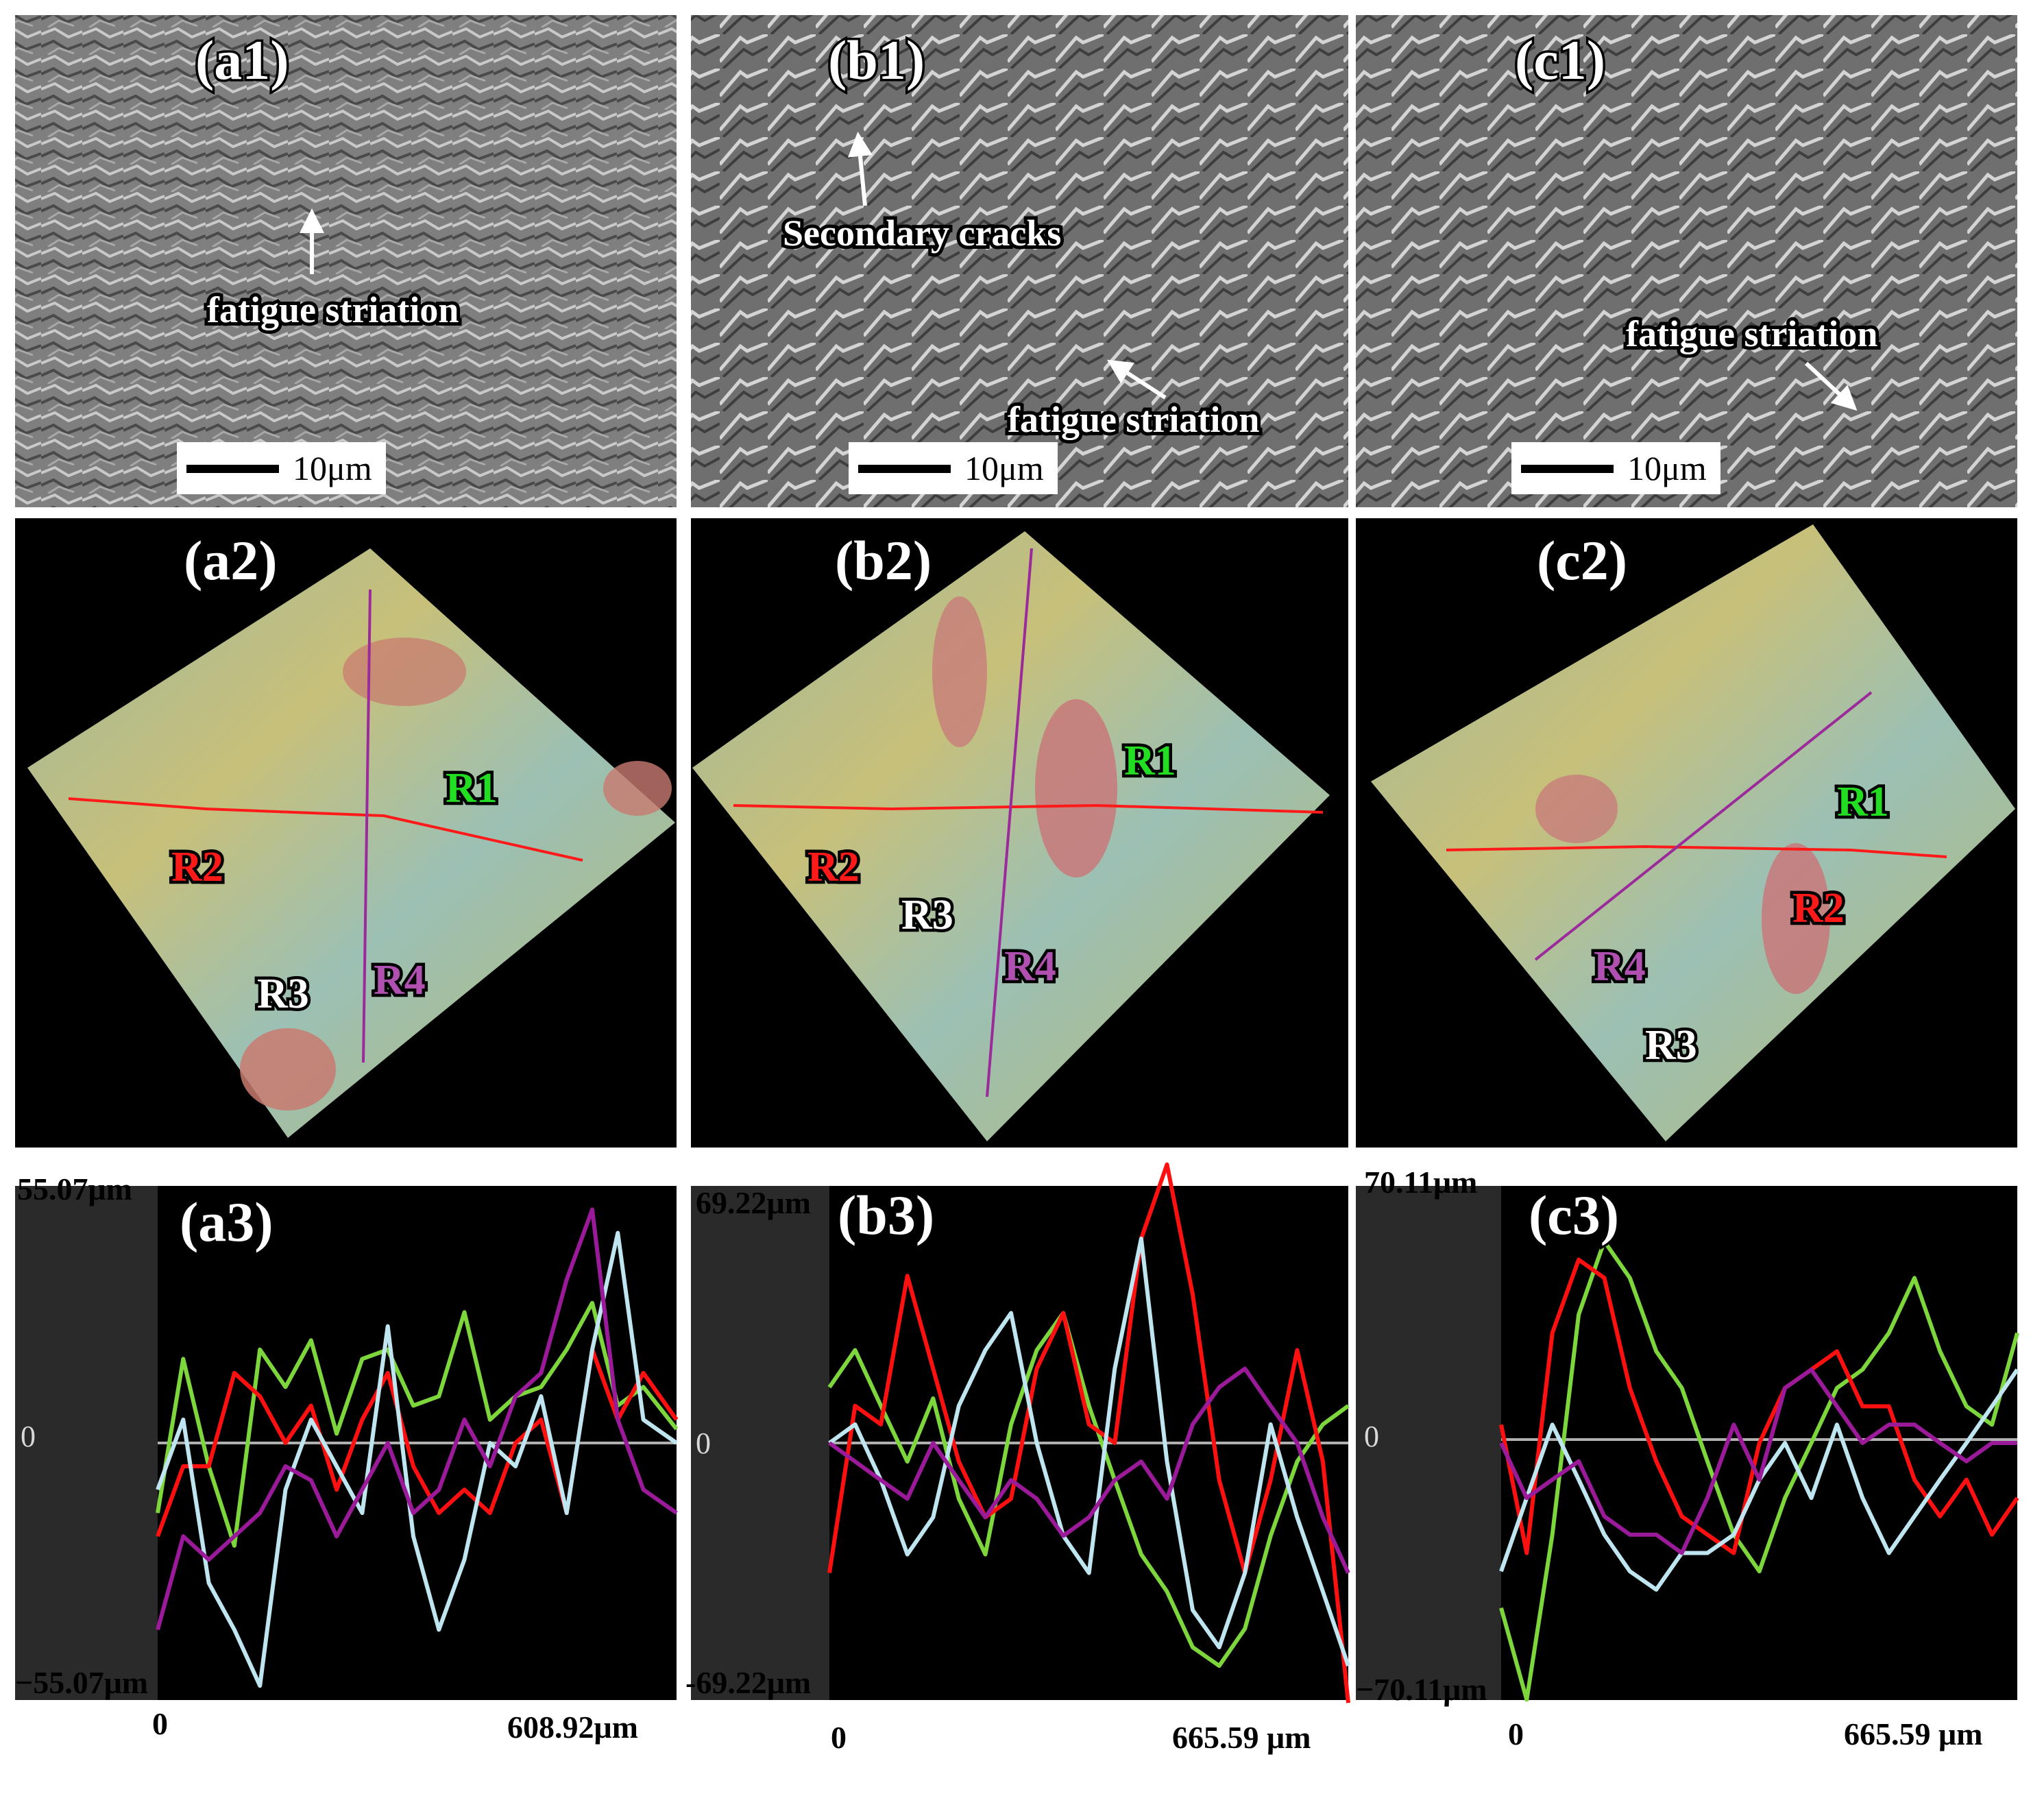  What do you see at coordinates (572, 1728) in the screenshot?
I see `x-max-label-a3: 608.92μm` at bounding box center [572, 1728].